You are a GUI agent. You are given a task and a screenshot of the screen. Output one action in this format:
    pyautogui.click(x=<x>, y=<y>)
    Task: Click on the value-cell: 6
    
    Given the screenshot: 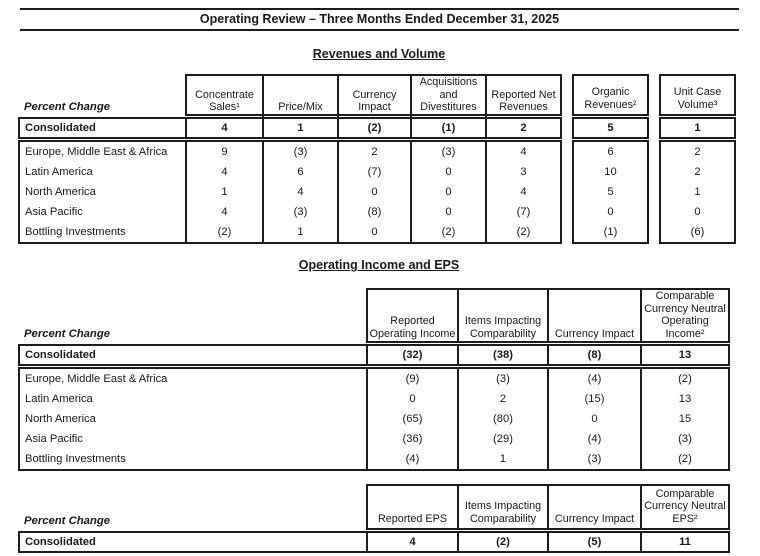 What is the action you would take?
    pyautogui.click(x=610, y=152)
    